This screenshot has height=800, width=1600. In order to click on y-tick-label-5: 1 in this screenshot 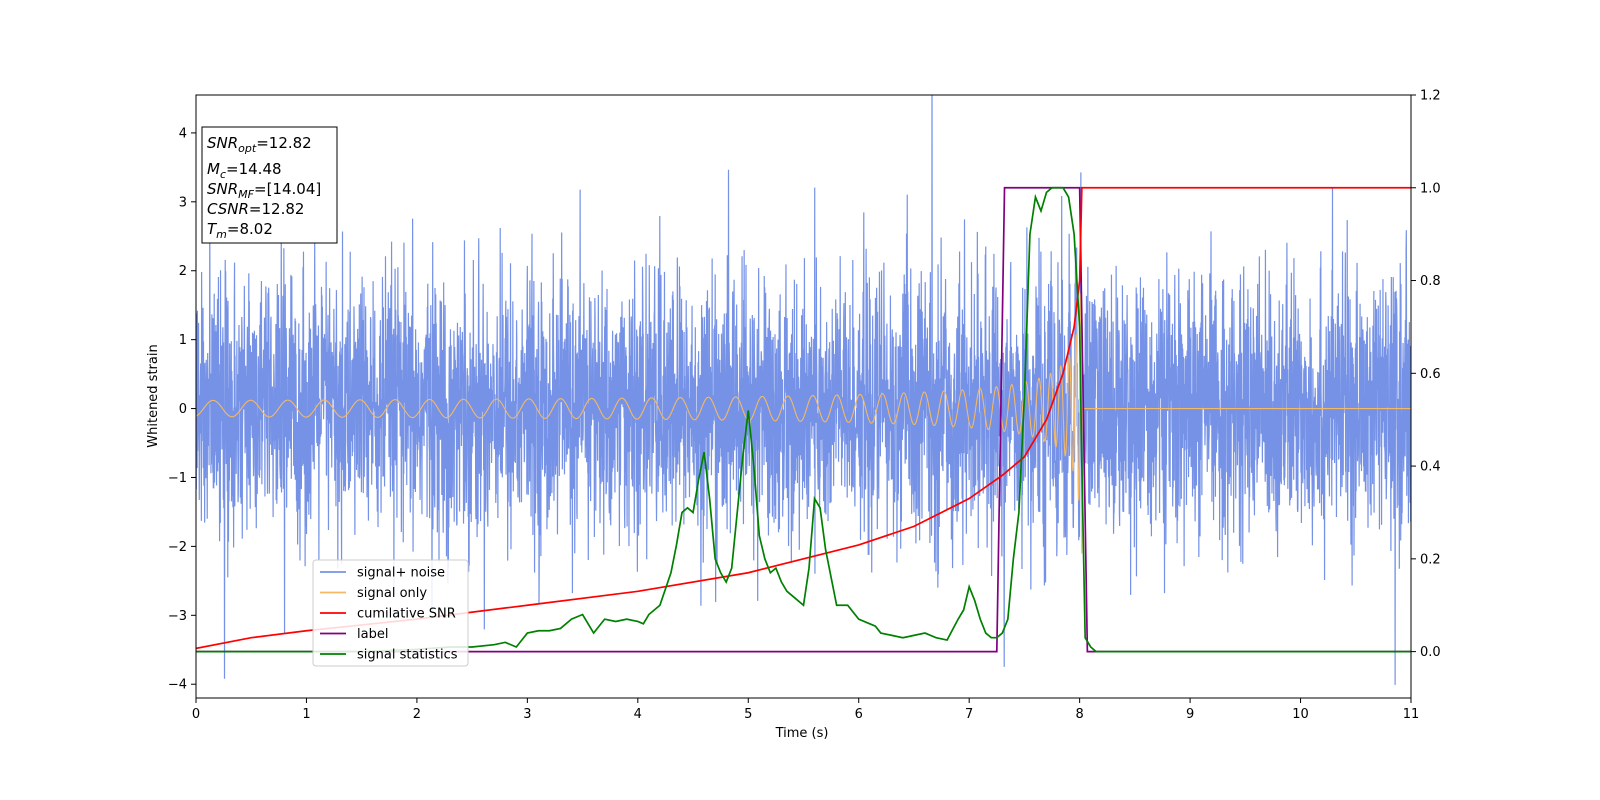, I will do `click(183, 340)`.